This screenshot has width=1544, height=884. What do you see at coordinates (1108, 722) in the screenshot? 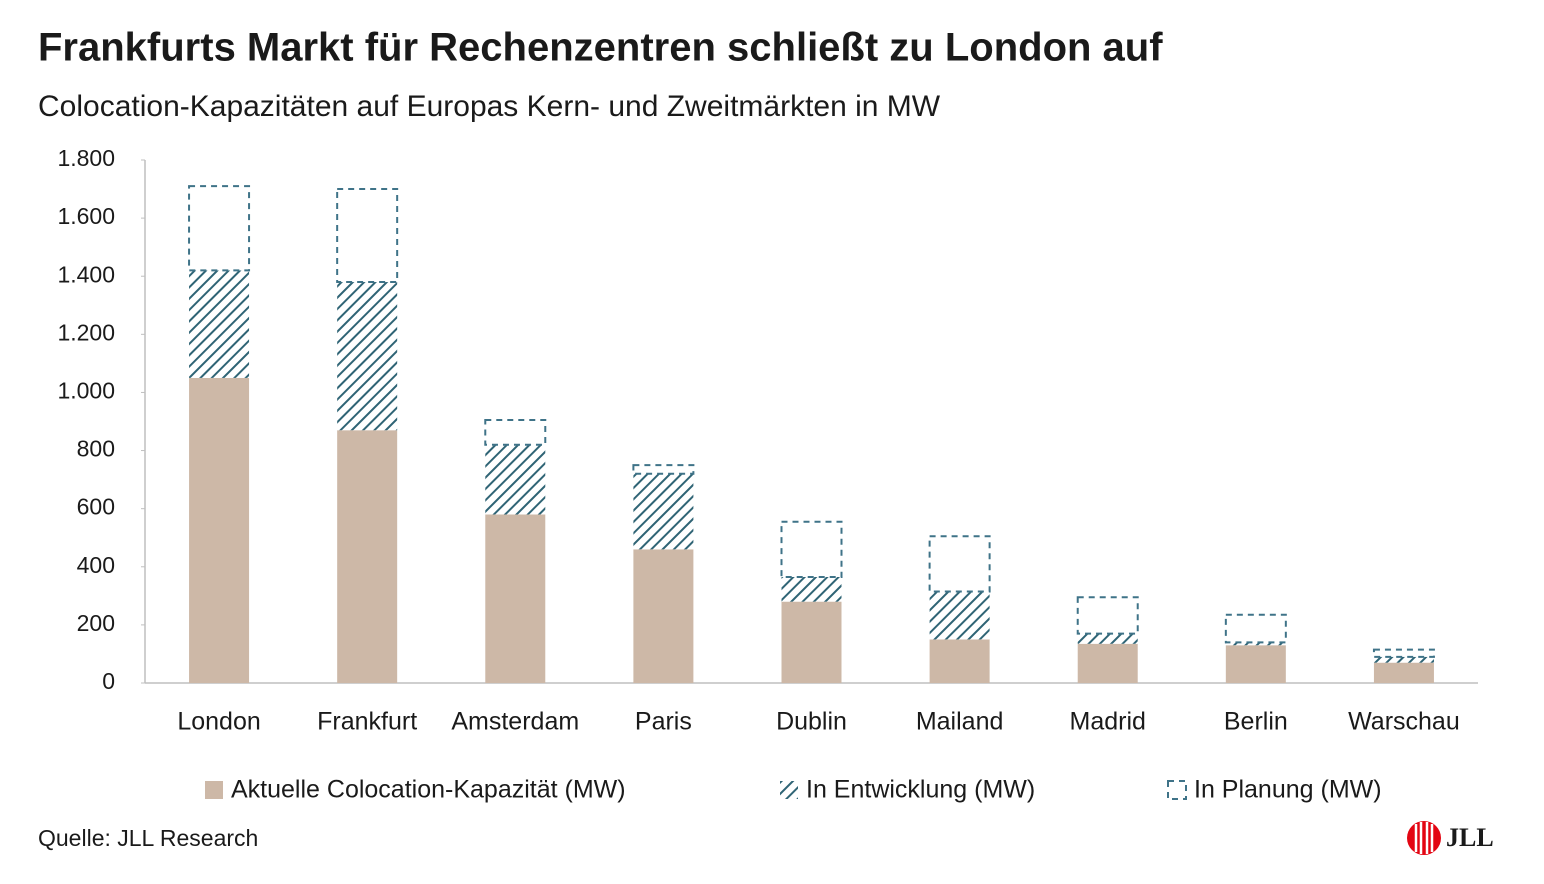
I see `x-tick-label: Madrid` at bounding box center [1108, 722].